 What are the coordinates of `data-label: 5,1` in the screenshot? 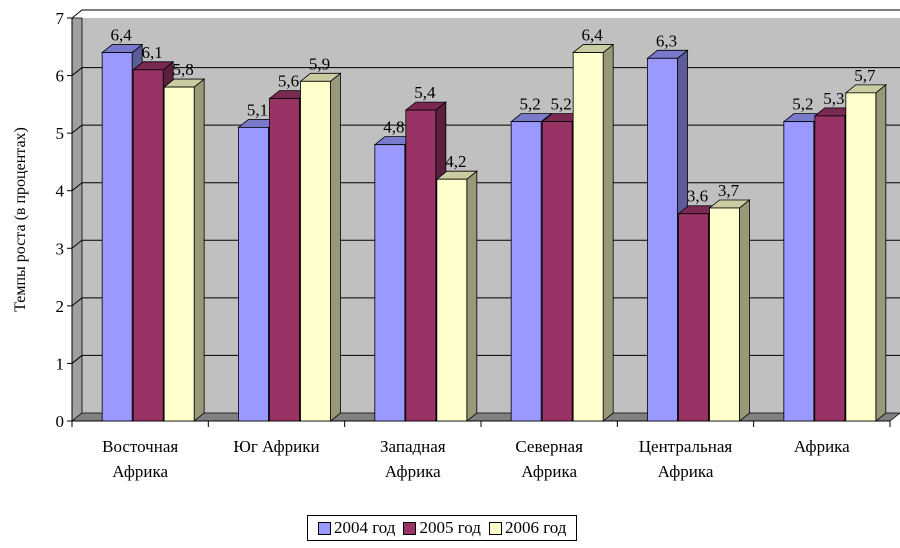 It's located at (257, 109).